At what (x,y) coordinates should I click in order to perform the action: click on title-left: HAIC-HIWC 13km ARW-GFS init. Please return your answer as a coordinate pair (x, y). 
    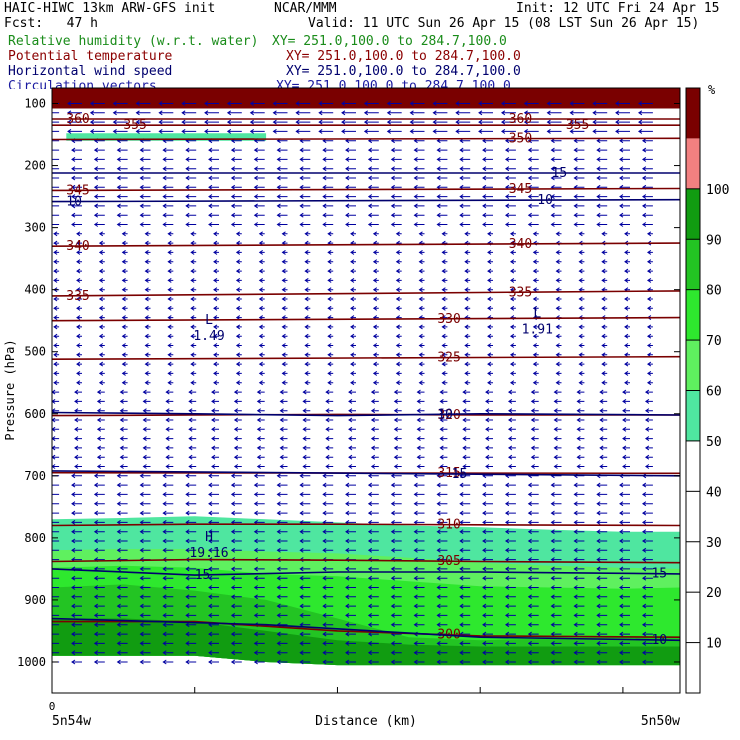
    Looking at the image, I should click on (110, 8).